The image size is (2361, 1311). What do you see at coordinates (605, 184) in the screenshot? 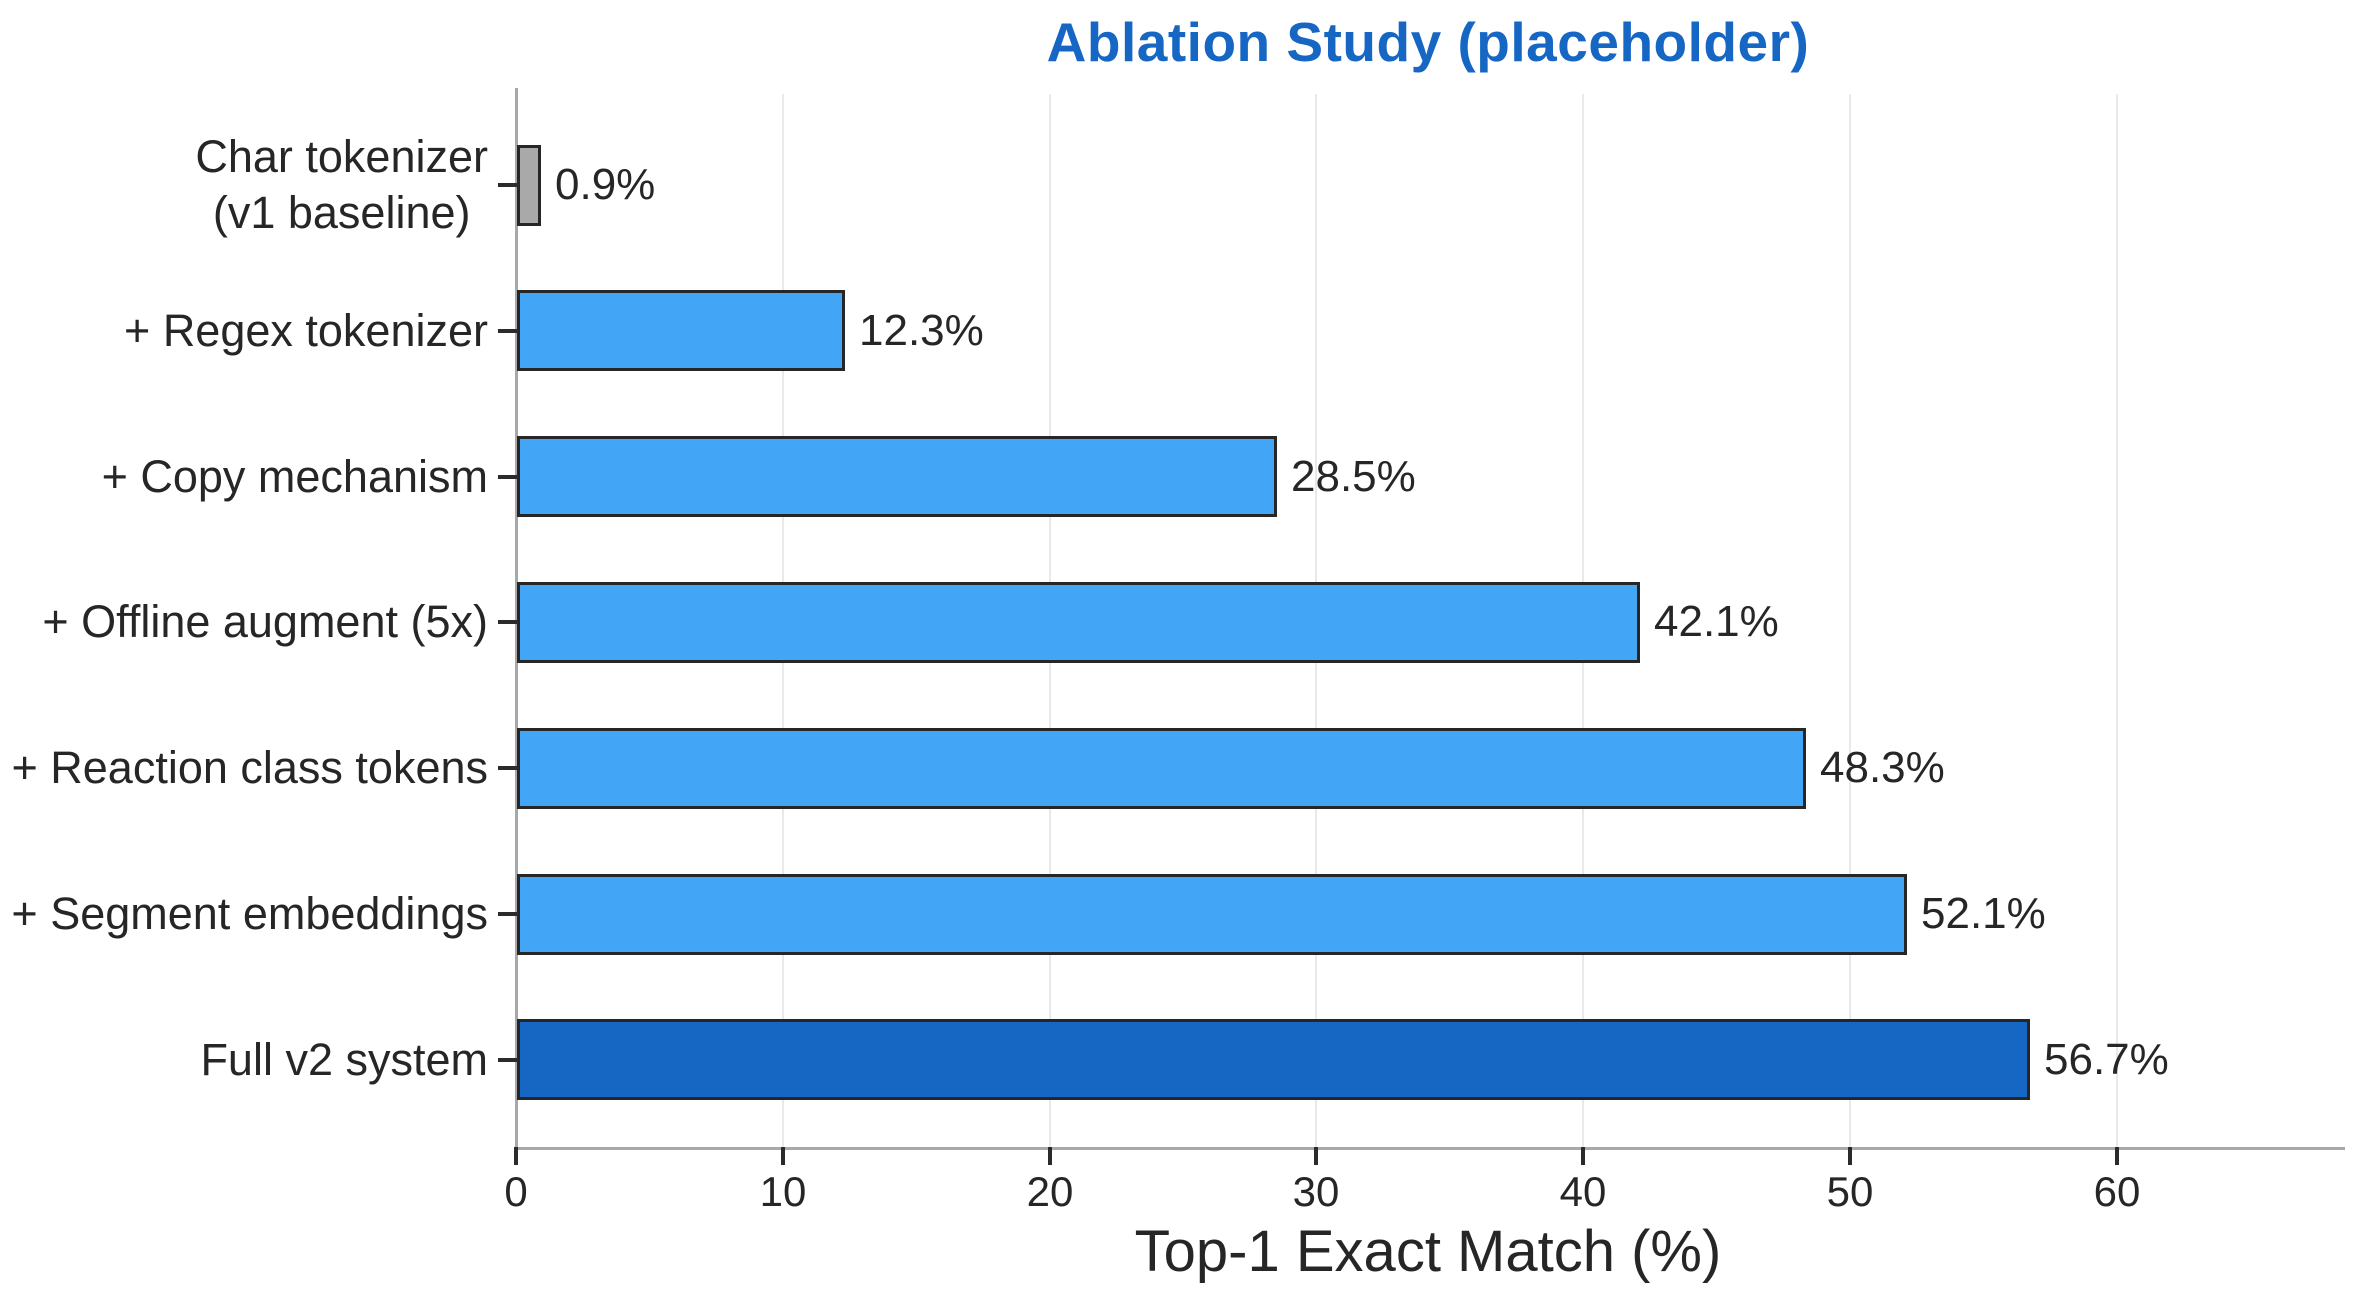
I see `bar-value-label: 0.9%` at bounding box center [605, 184].